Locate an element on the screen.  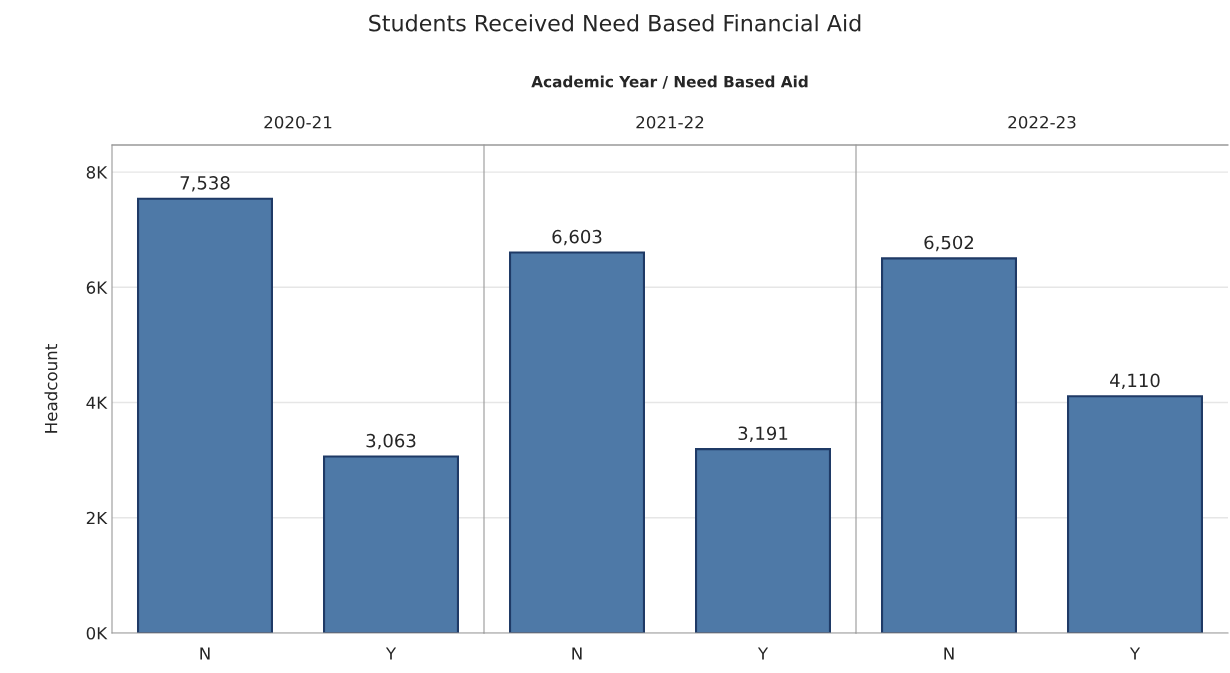
text: Academic Year / Need Based Aid is located at coordinates (669, 82).